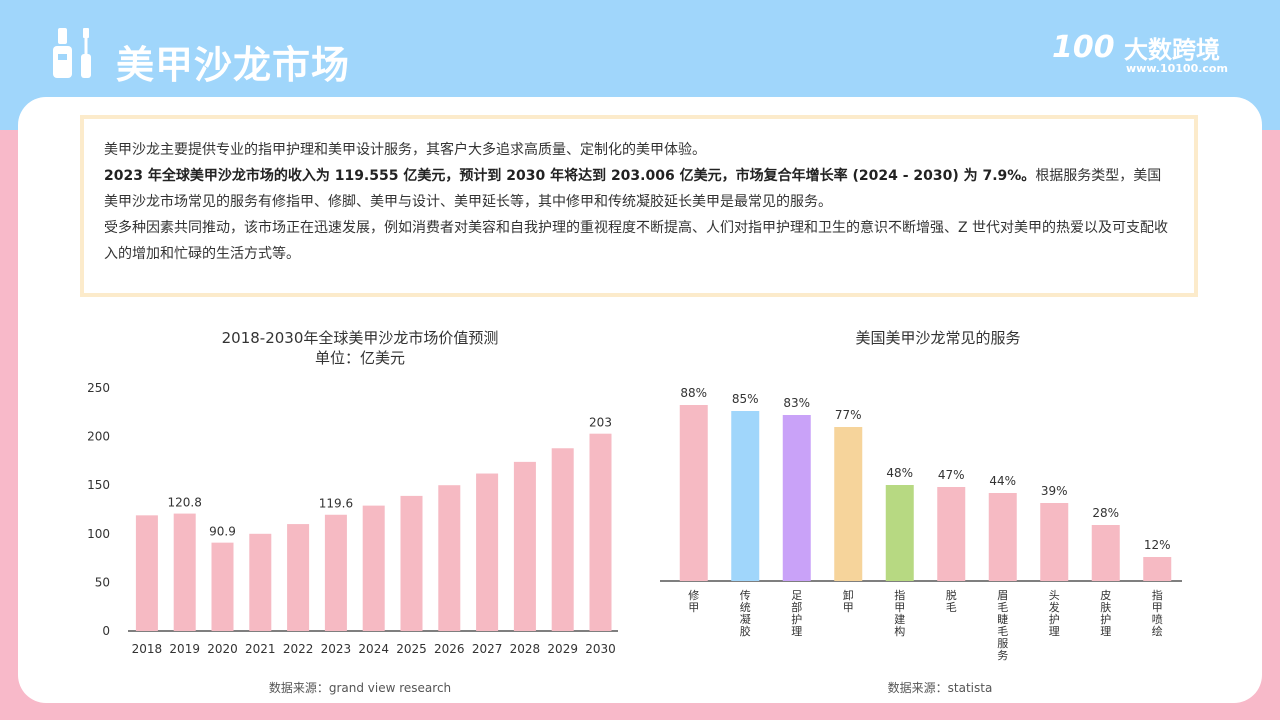 This screenshot has height=720, width=1280. I want to click on logo-url: www.10100.com, so click(1177, 68).